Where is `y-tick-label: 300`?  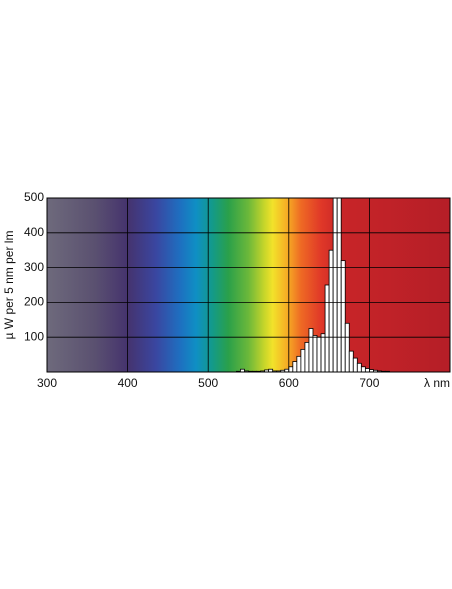 y-tick-label: 300 is located at coordinates (34, 267).